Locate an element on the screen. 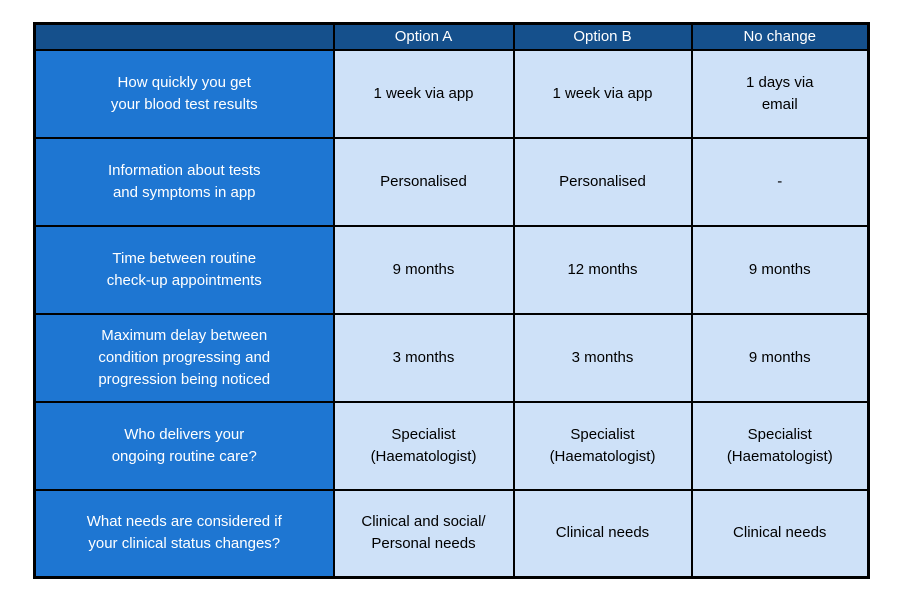 The height and width of the screenshot is (600, 900). table-cell: Clinical and social/ Personal needs is located at coordinates (423, 533).